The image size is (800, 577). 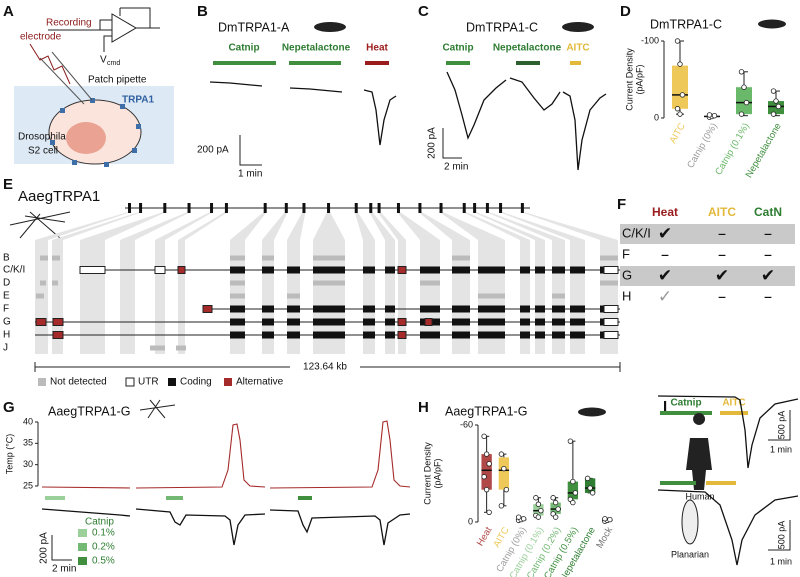 What do you see at coordinates (781, 561) in the screenshot?
I see `scale-label: 1 min` at bounding box center [781, 561].